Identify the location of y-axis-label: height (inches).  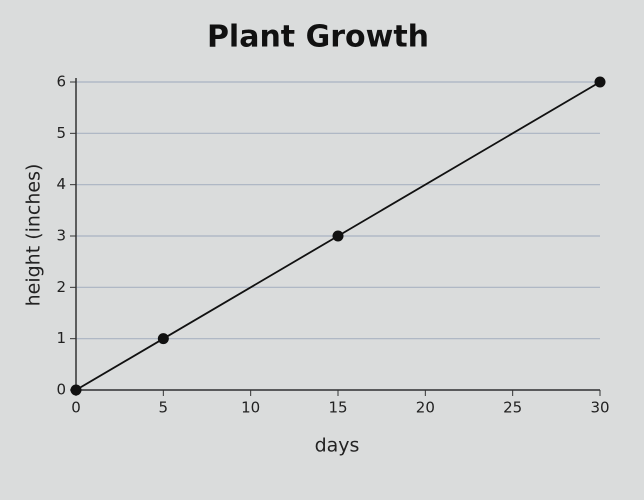
(34, 235).